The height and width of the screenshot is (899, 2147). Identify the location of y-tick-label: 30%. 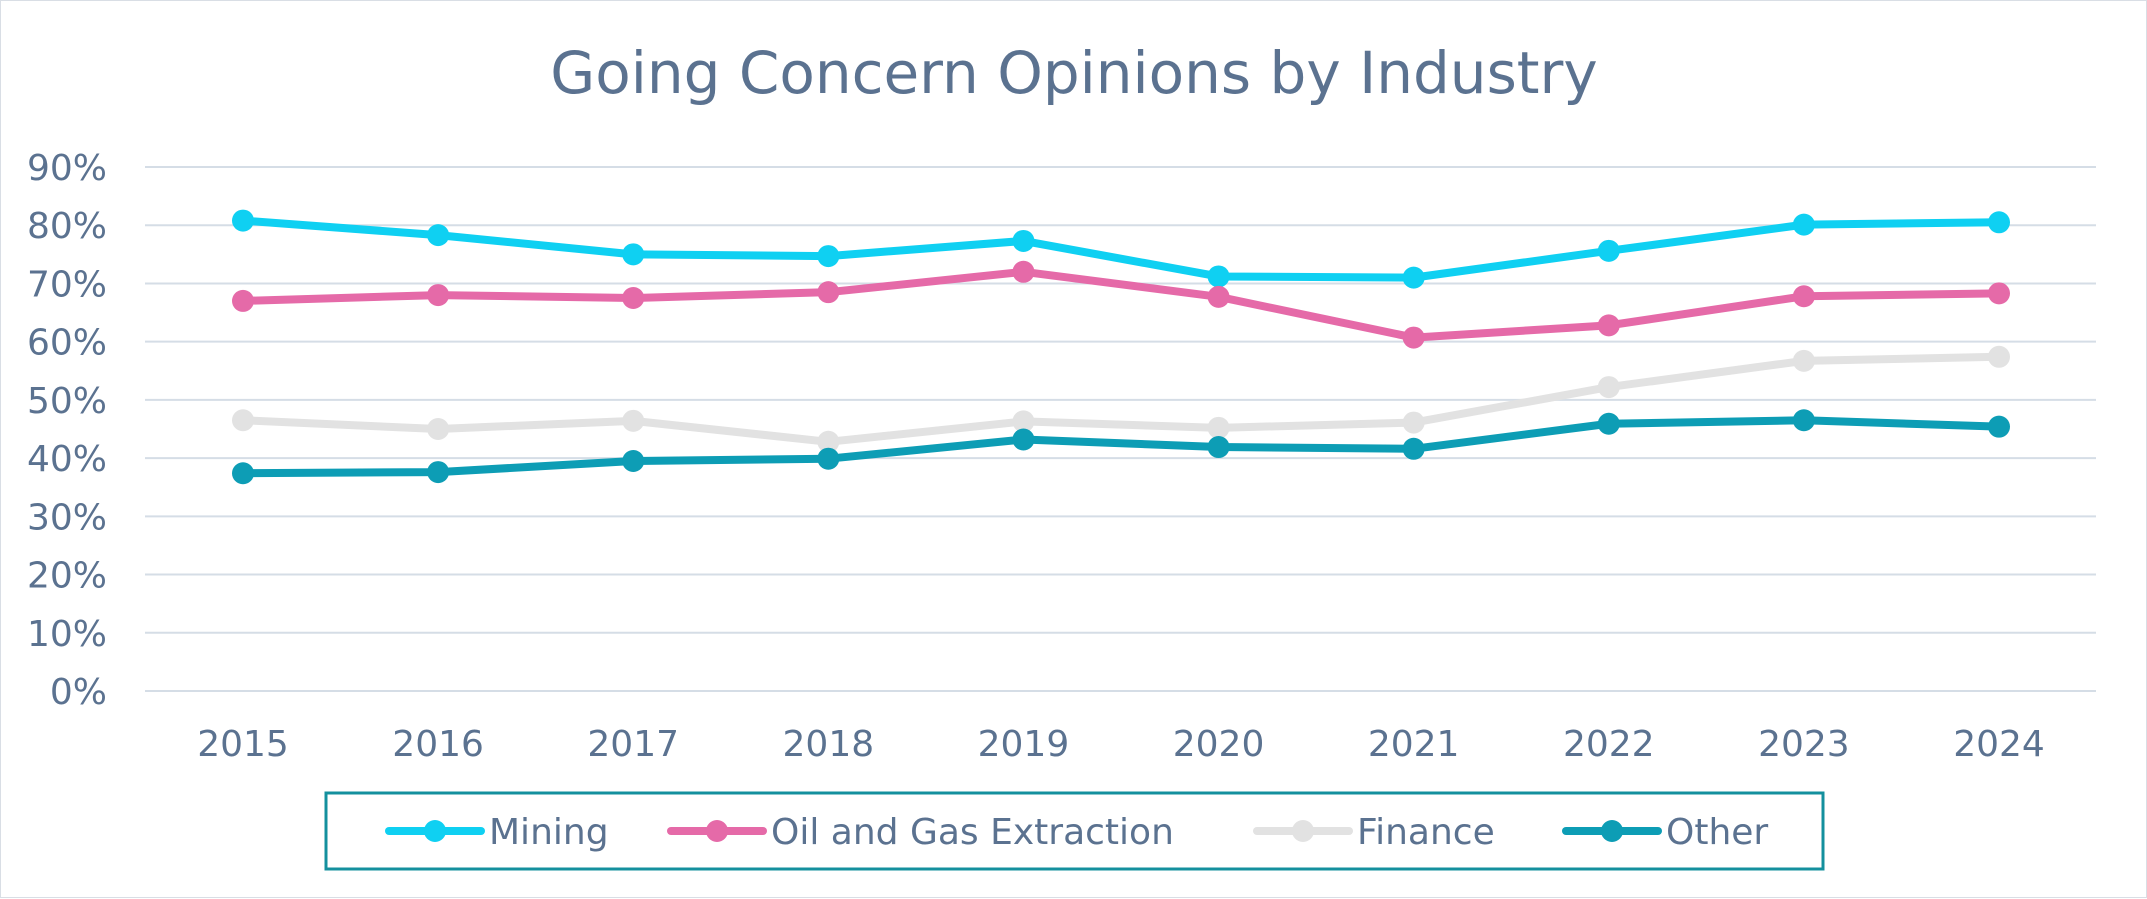
(67, 517).